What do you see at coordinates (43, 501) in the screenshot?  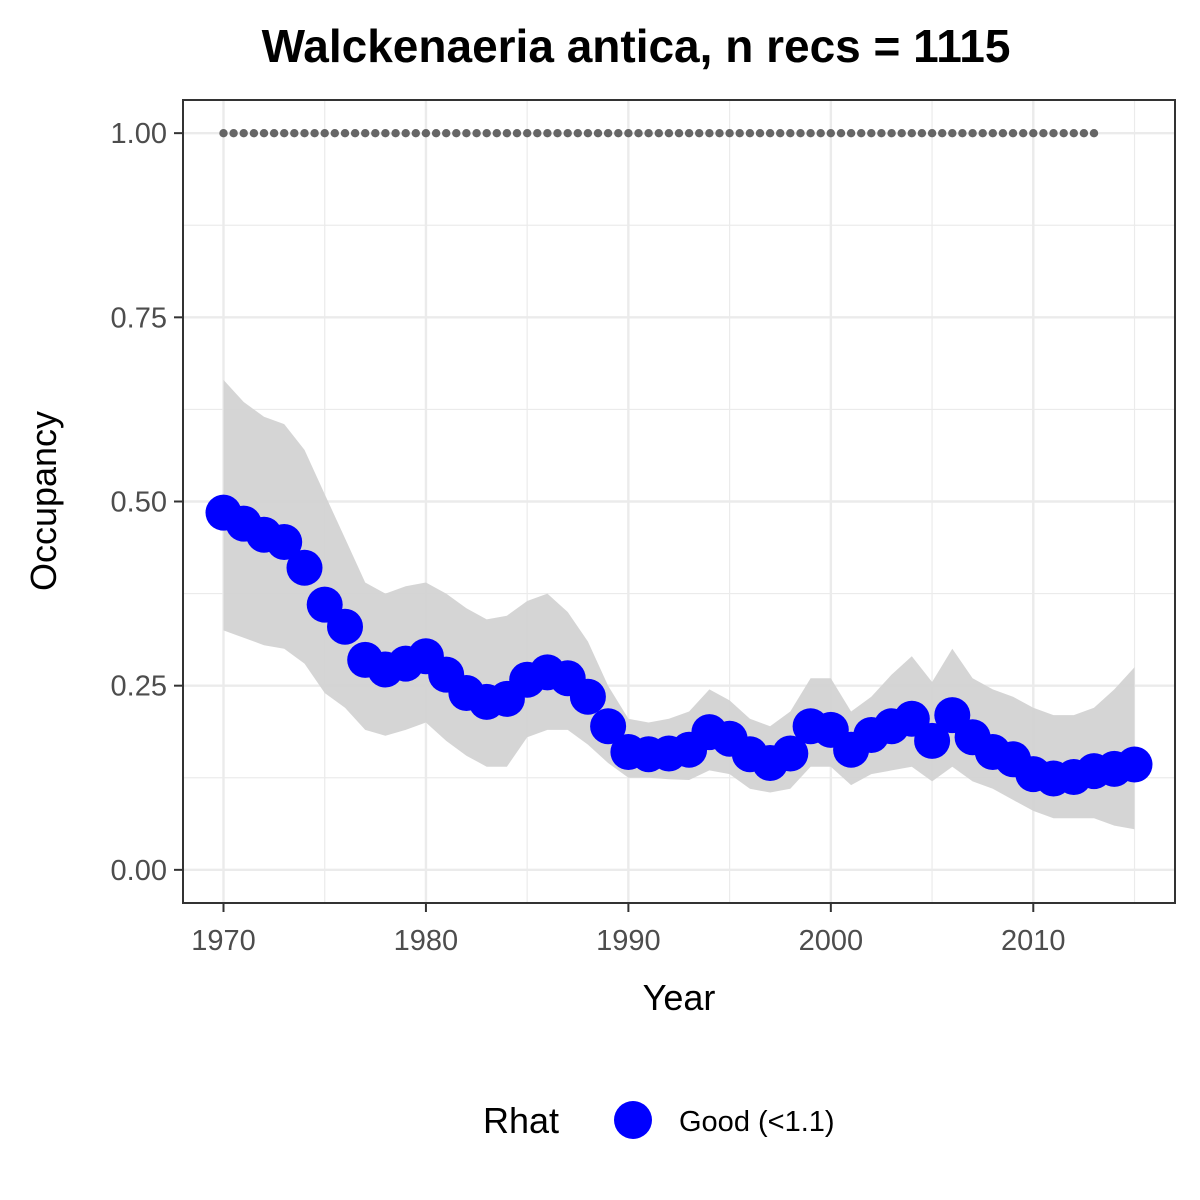 I see `y-axis-title: Occupancy` at bounding box center [43, 501].